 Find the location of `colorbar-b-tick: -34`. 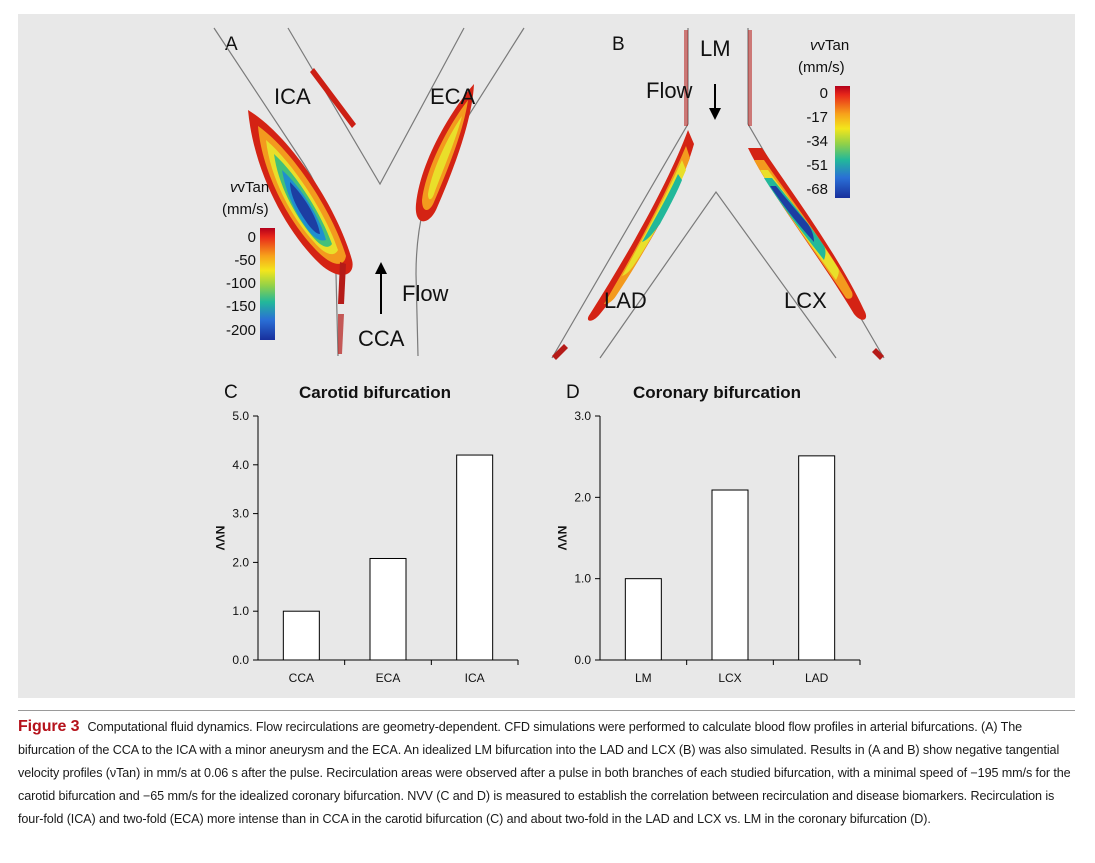

colorbar-b-tick: -34 is located at coordinates (817, 141).